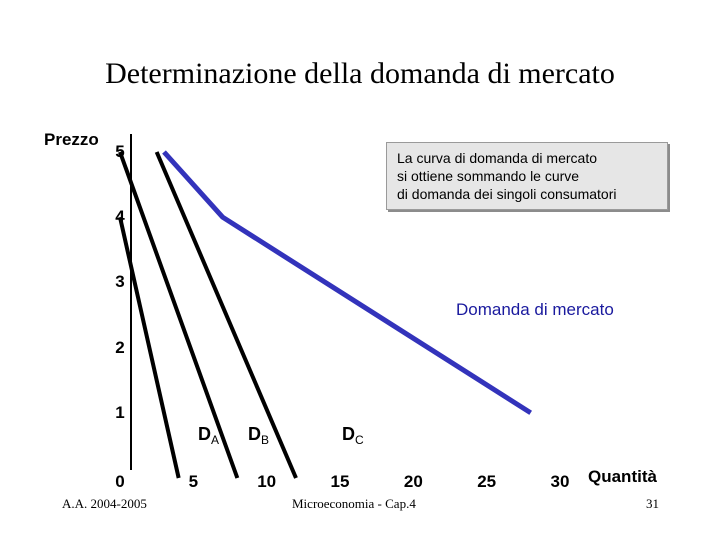 This screenshot has height=540, width=720. Describe the element at coordinates (120, 412) in the screenshot. I see `y-tick-label: 1` at that location.